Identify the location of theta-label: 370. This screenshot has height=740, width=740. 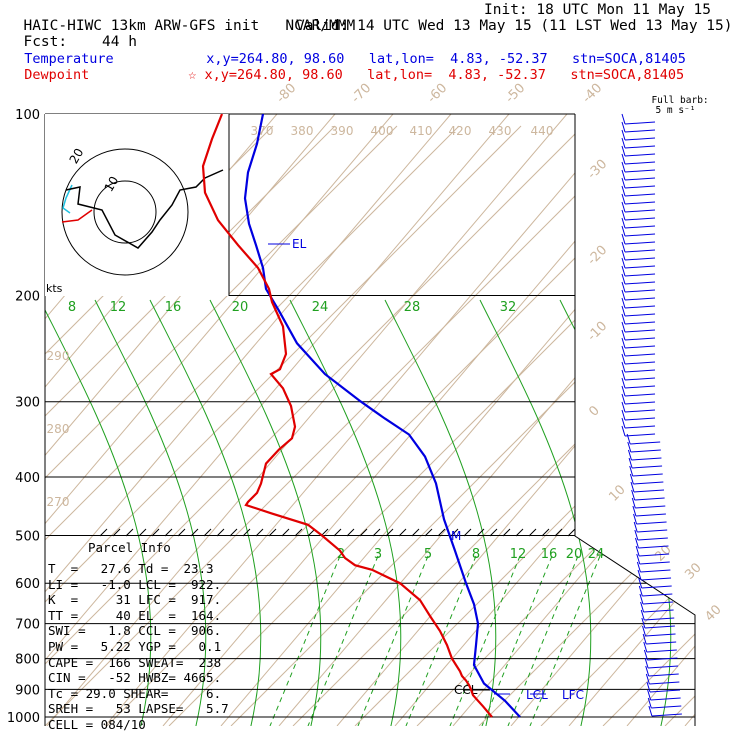
(262, 131).